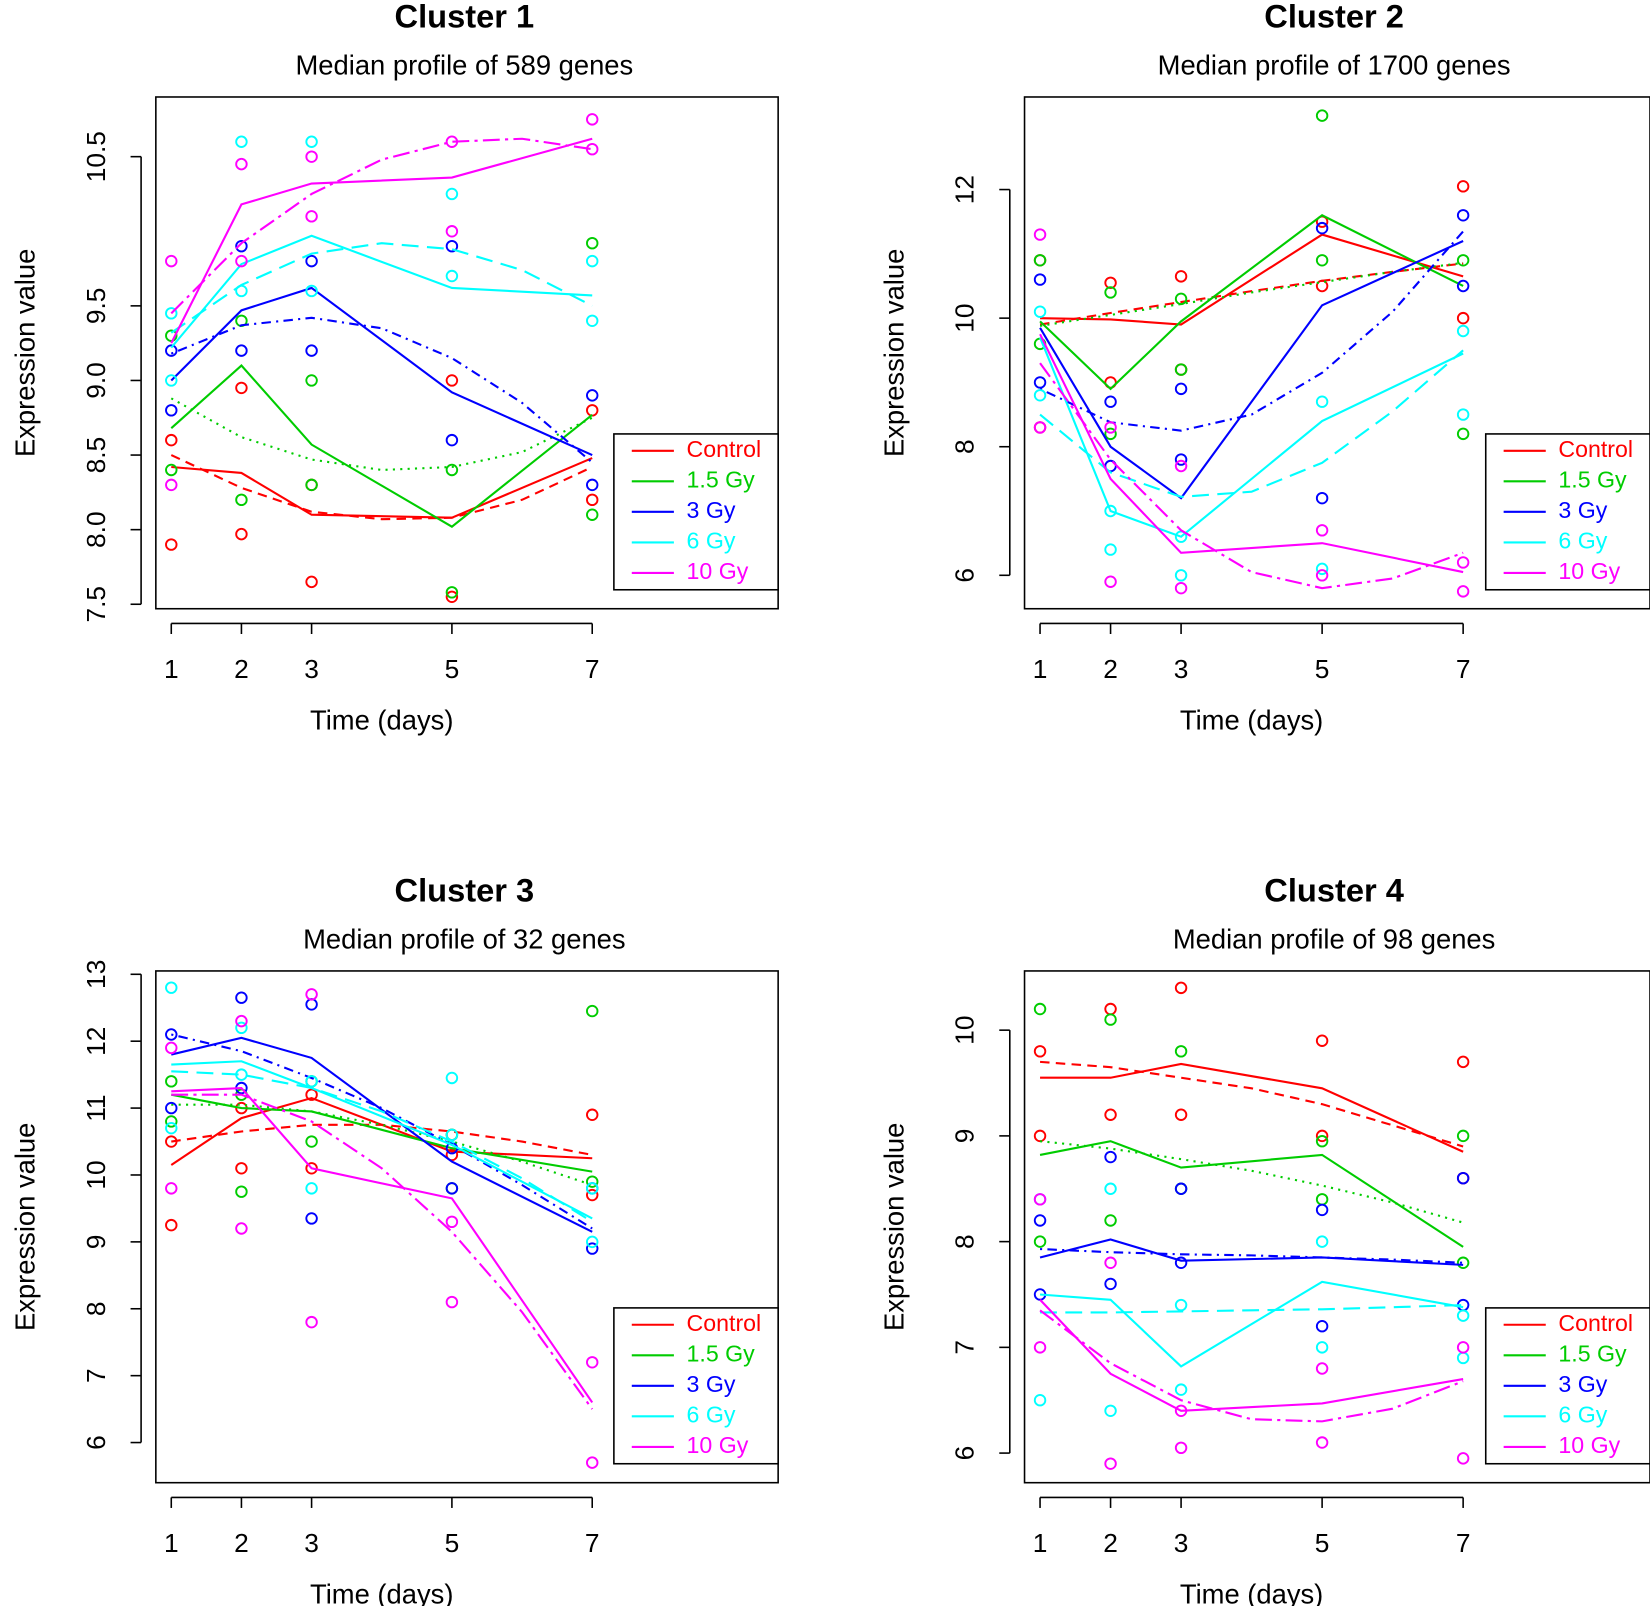  Describe the element at coordinates (1334, 65) in the screenshot. I see `panel-subtitle: Median profile of 1700 genes` at that location.